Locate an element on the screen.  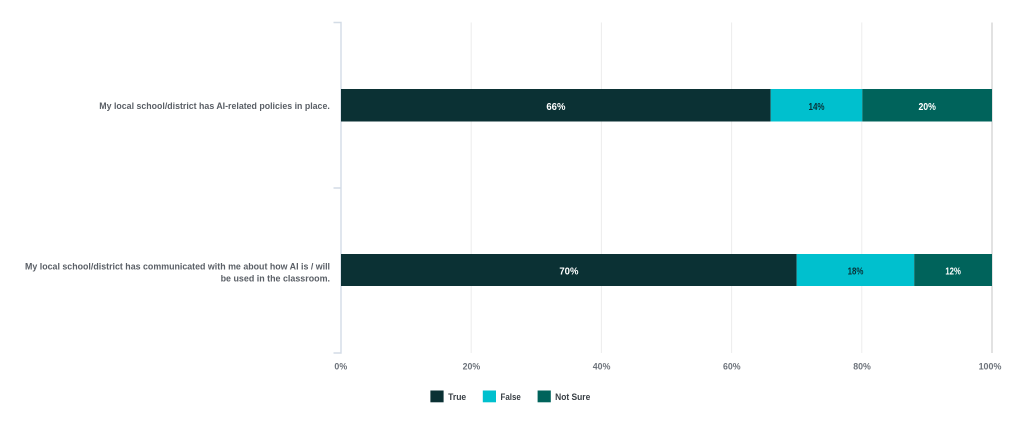
svg-text: True is located at coordinates (457, 397).